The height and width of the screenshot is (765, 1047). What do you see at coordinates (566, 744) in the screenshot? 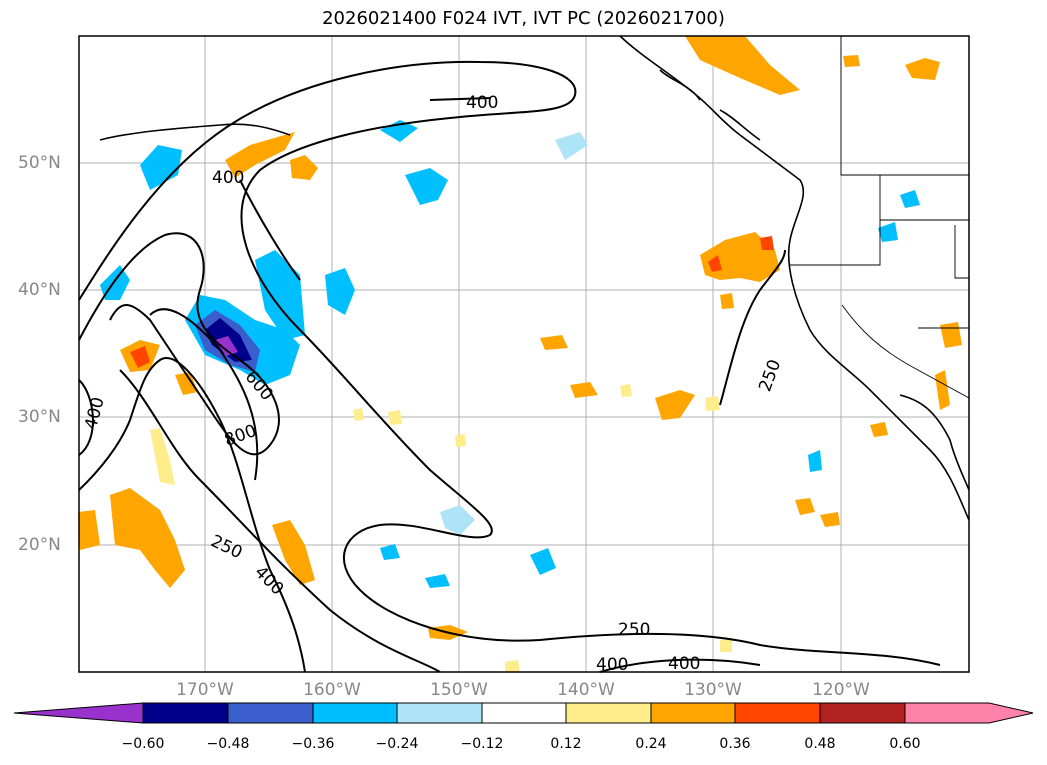
I see `colorbar-tick: 0.12` at bounding box center [566, 744].